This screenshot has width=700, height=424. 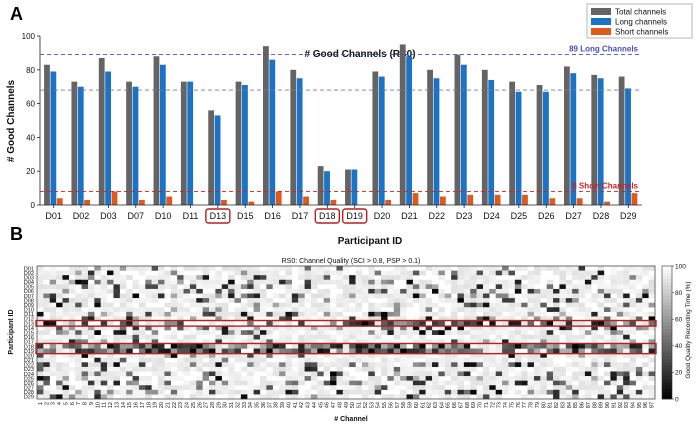 What do you see at coordinates (354, 216) in the screenshot?
I see `x-tick-label: D19` at bounding box center [354, 216].